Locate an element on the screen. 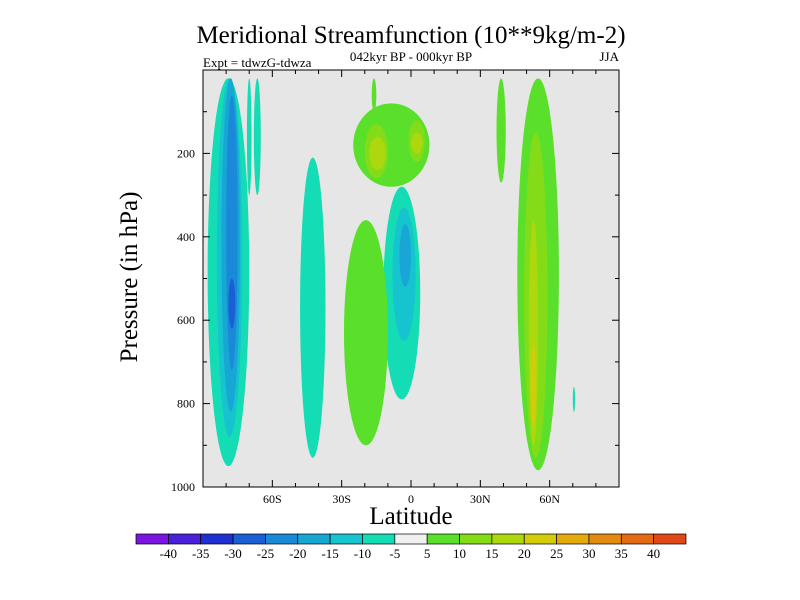 The image size is (800, 600). x-tick-label: 0 is located at coordinates (411, 499).